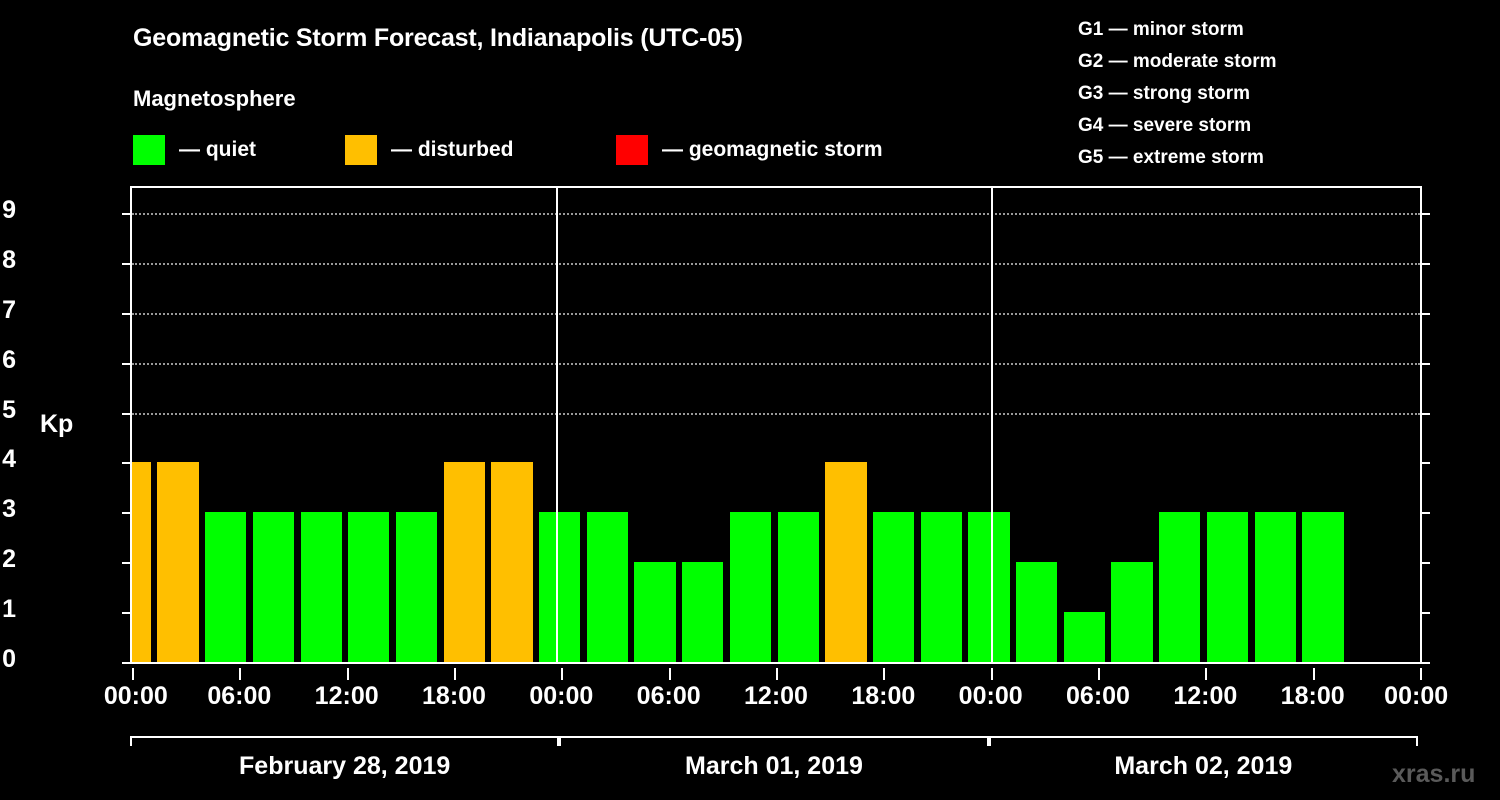 The height and width of the screenshot is (800, 1500). I want to click on legend-label: — disturbed, so click(452, 149).